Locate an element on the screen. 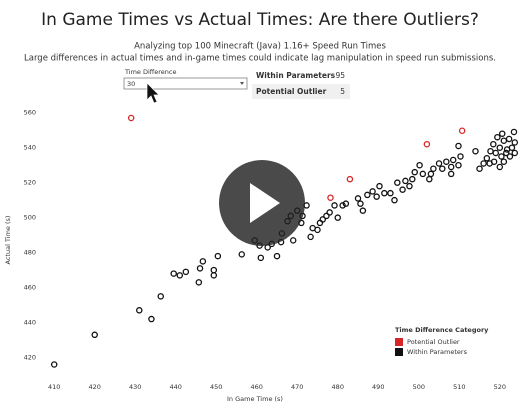  y-tick-label: 500 is located at coordinates (30, 218).